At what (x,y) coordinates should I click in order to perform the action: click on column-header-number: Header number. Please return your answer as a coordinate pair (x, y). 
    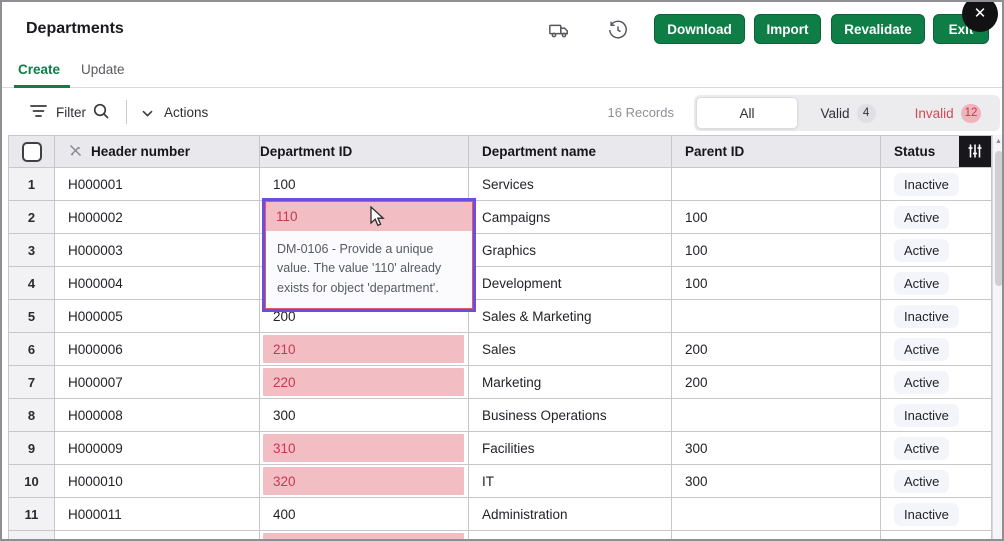
    Looking at the image, I should click on (157, 151).